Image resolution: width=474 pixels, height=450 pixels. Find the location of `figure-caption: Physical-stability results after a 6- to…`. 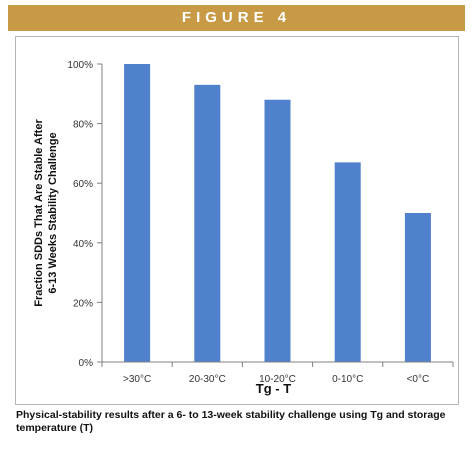

figure-caption: Physical-stability results after a 6- to… is located at coordinates (231, 421).